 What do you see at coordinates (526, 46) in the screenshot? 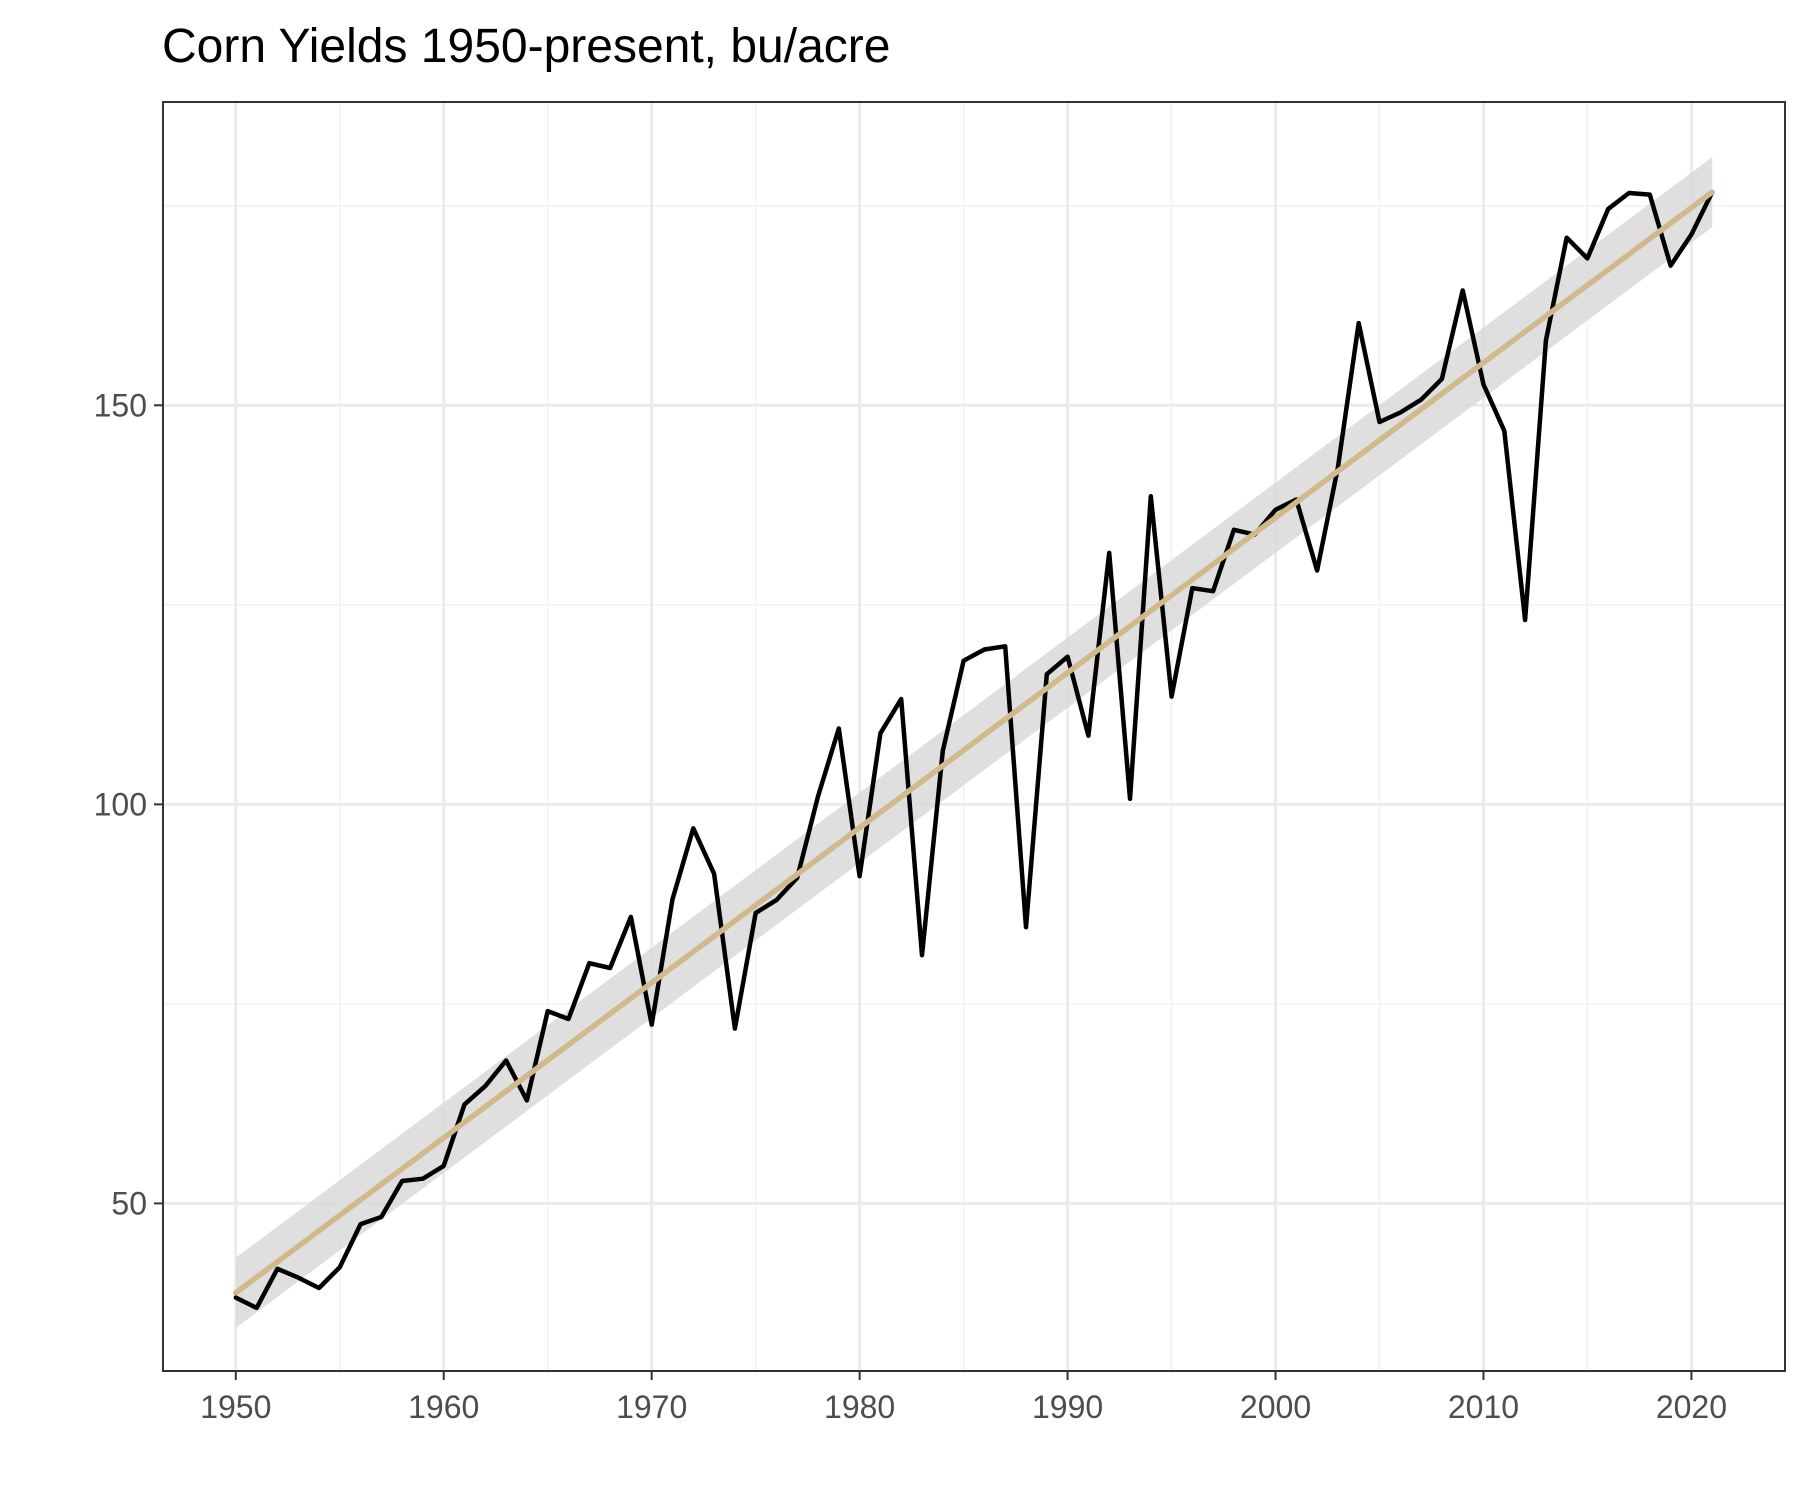
I see `chart-title: Corn Yields 1950-present, bu/acre` at bounding box center [526, 46].